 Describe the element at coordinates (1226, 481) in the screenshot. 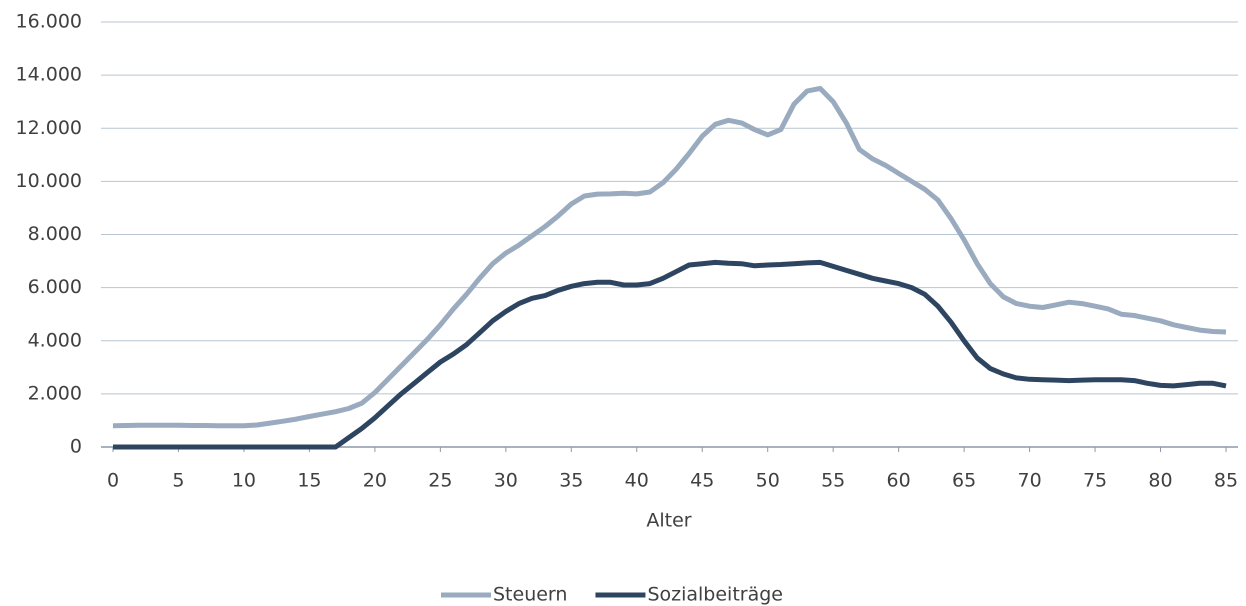

I see `x-tick-label: 85` at that location.